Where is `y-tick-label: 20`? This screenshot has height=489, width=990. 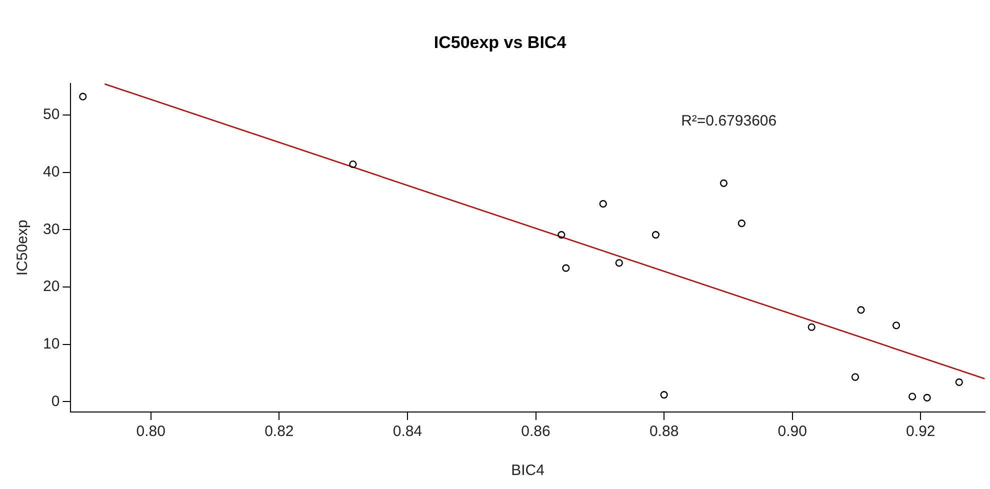
y-tick-label: 20 is located at coordinates (51, 287).